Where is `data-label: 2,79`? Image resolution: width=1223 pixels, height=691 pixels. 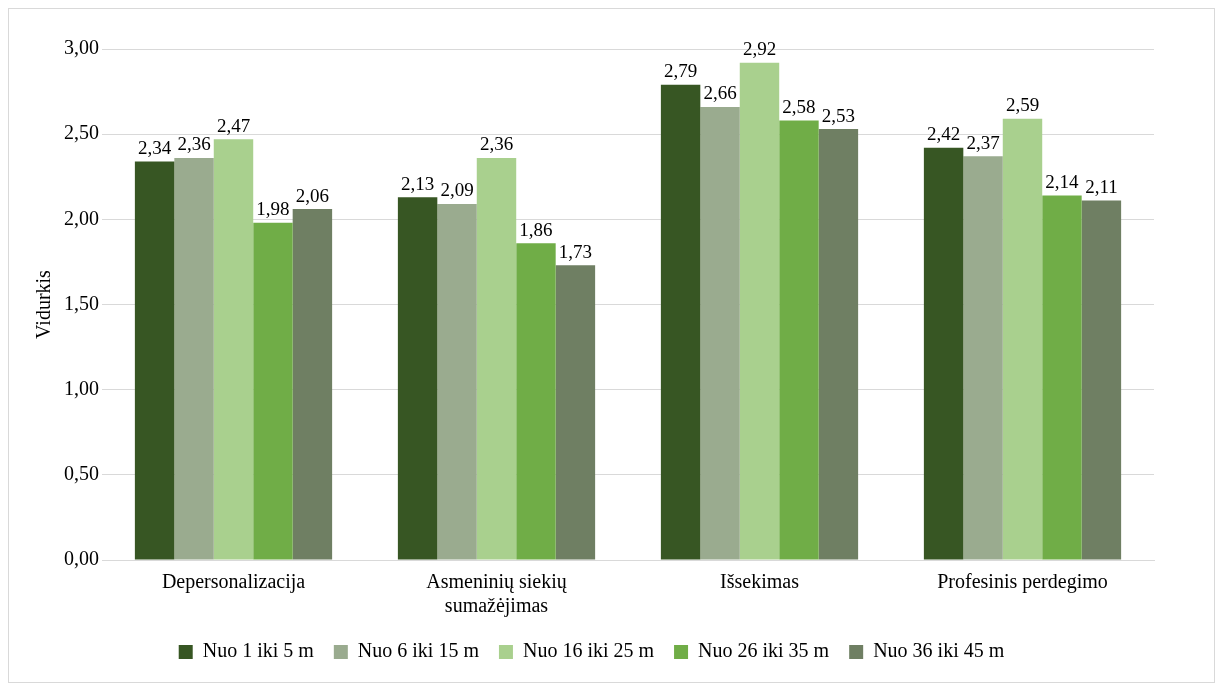 data-label: 2,79 is located at coordinates (680, 71).